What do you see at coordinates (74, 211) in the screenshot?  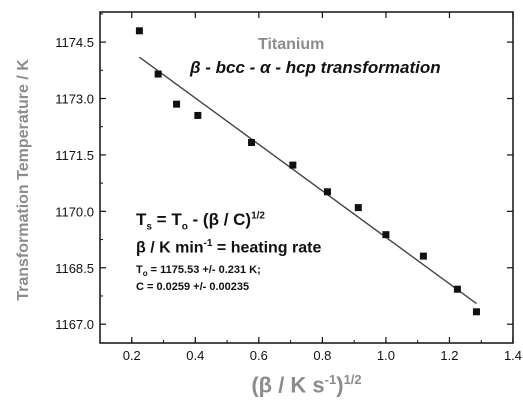 I see `y-tick-label: 1170.0` at bounding box center [74, 211].